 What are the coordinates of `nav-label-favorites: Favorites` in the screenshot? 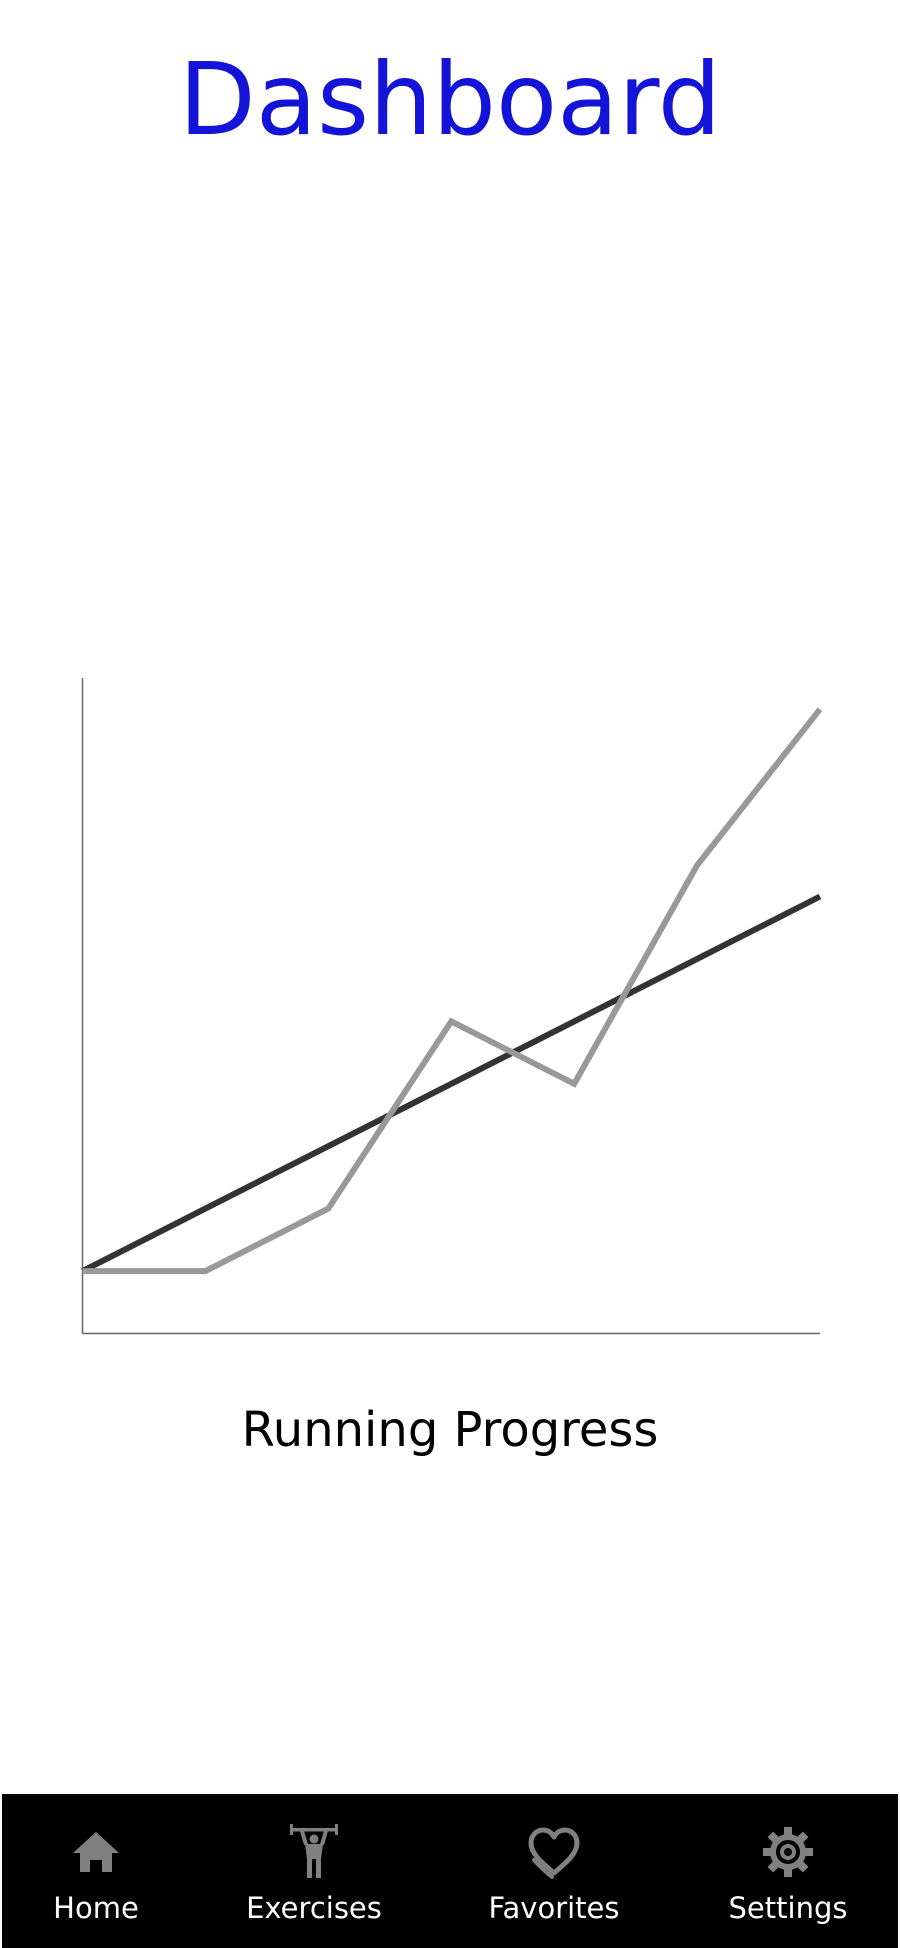 It's located at (554, 1908).